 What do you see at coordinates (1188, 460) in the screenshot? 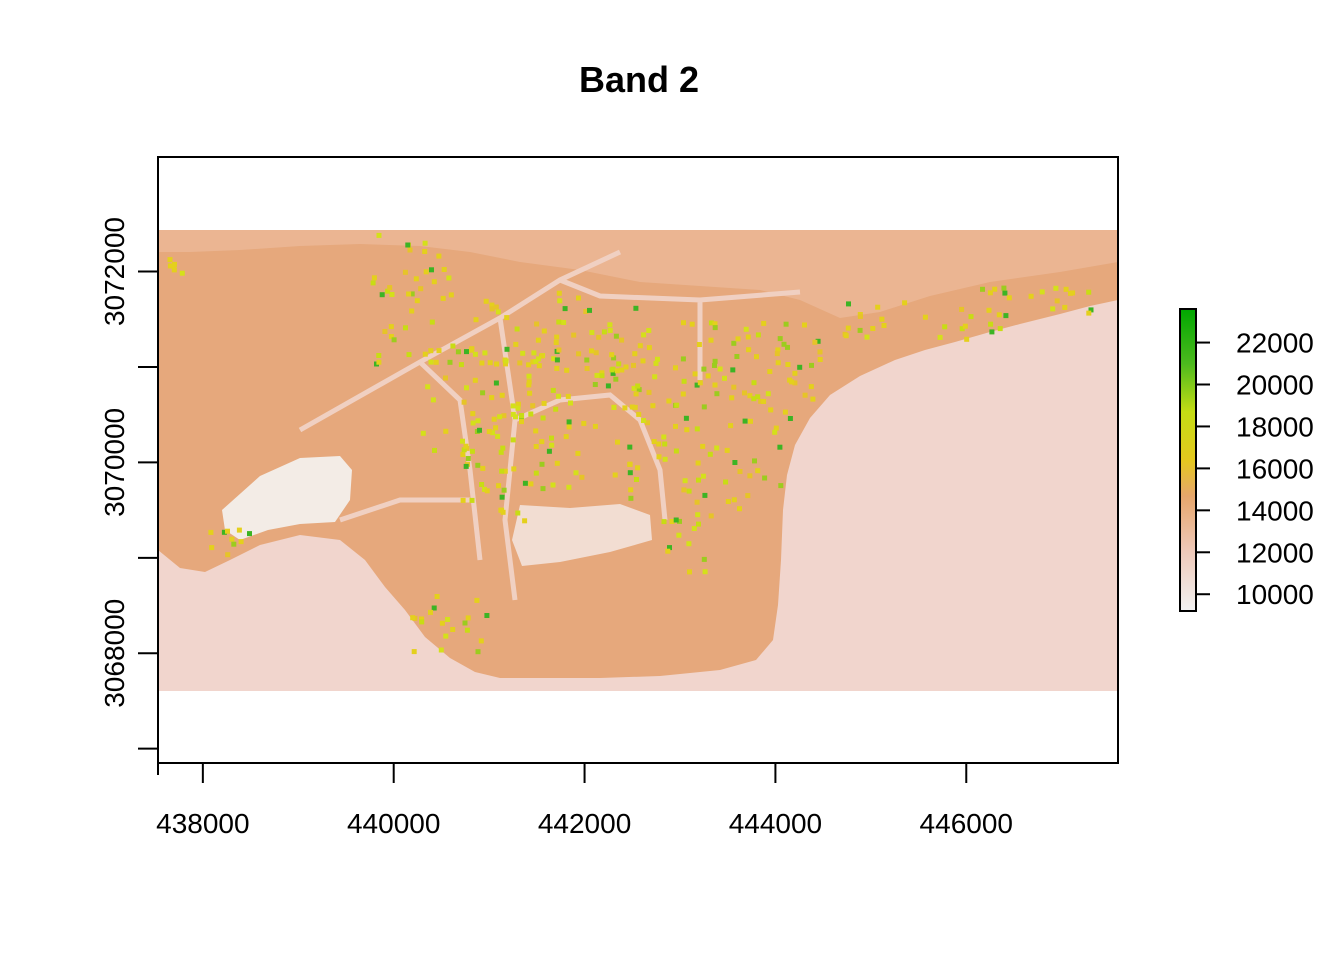
I see `legend-gradient` at bounding box center [1188, 460].